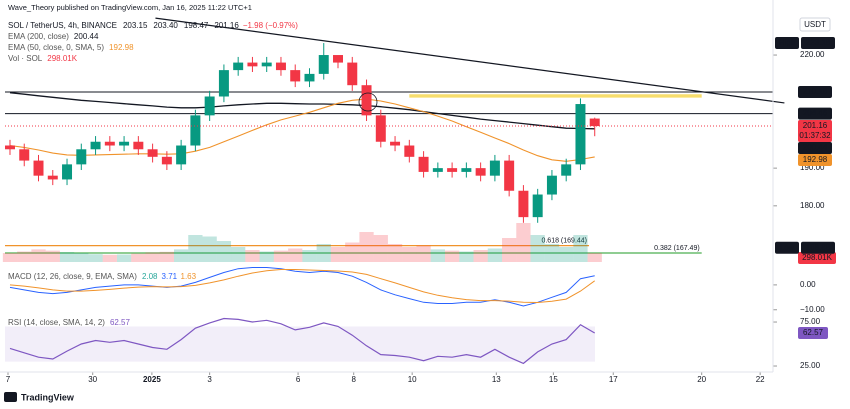  I want to click on rsi-last: 62.57, so click(120, 322).